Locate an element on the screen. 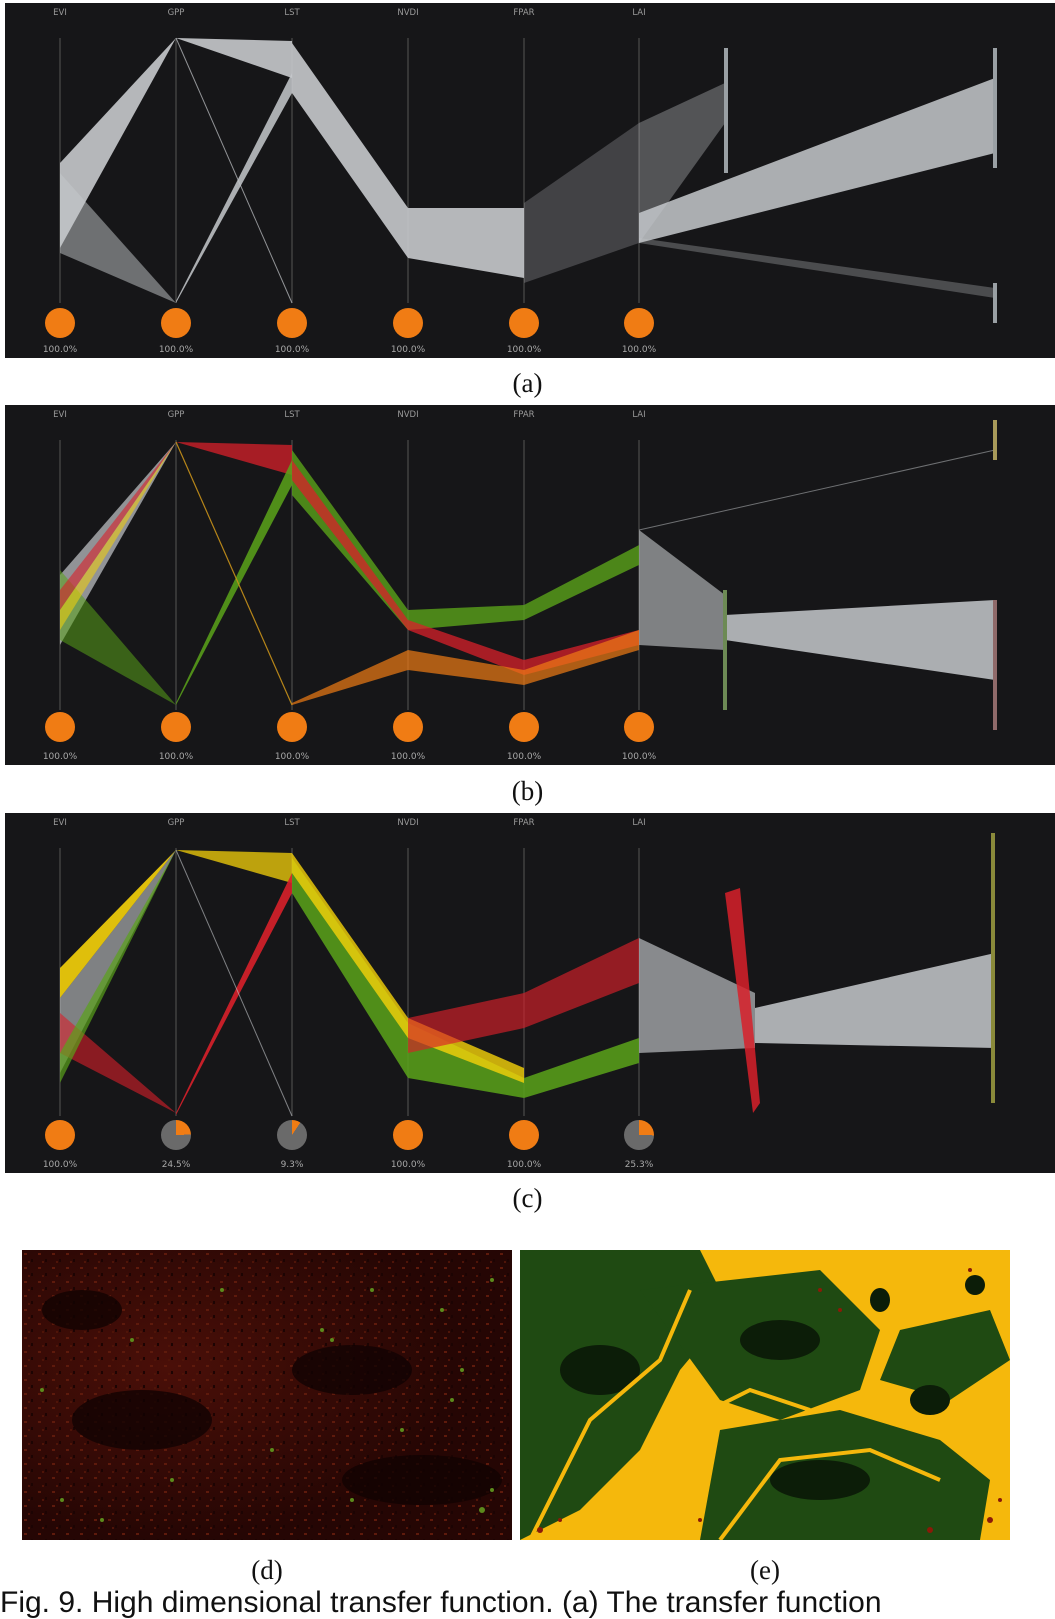 The height and width of the screenshot is (1619, 1055). caption-b: (b) is located at coordinates (527, 791).